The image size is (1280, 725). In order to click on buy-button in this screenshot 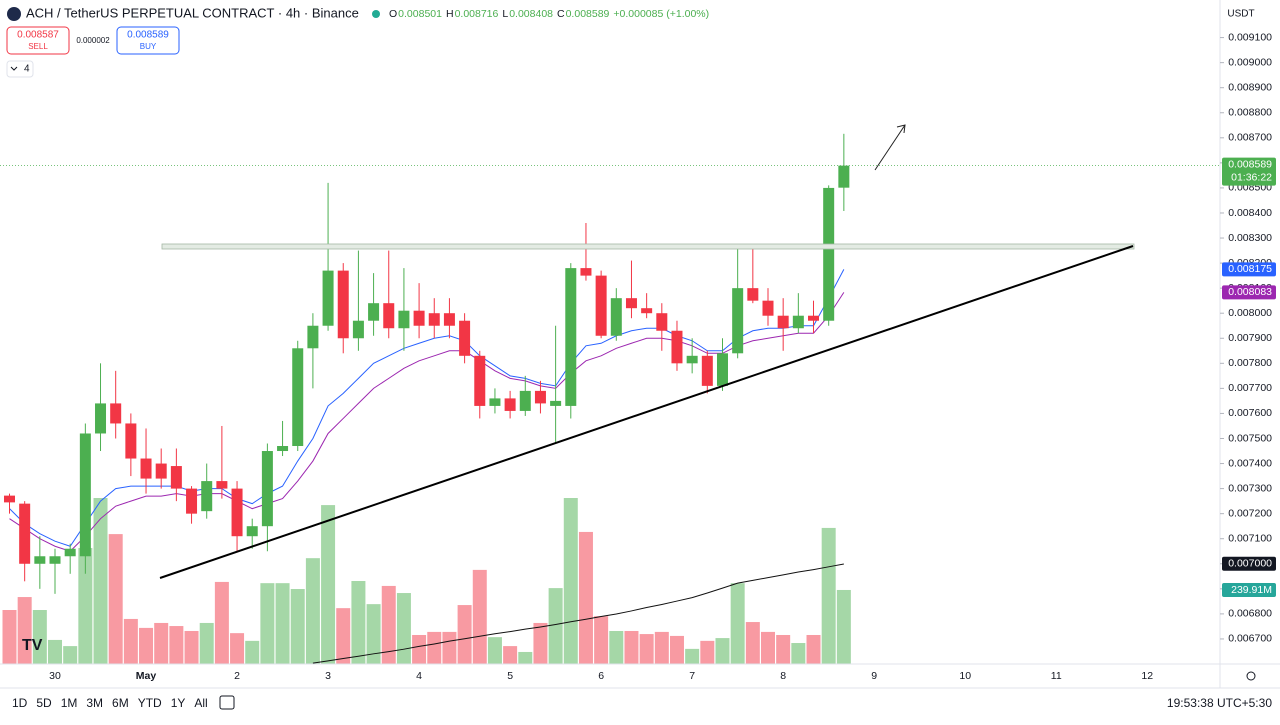, I will do `click(148, 40)`.